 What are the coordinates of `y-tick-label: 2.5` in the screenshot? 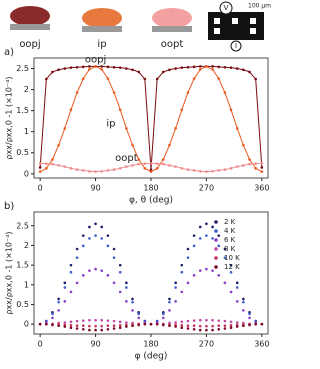 It's located at (22, 68).